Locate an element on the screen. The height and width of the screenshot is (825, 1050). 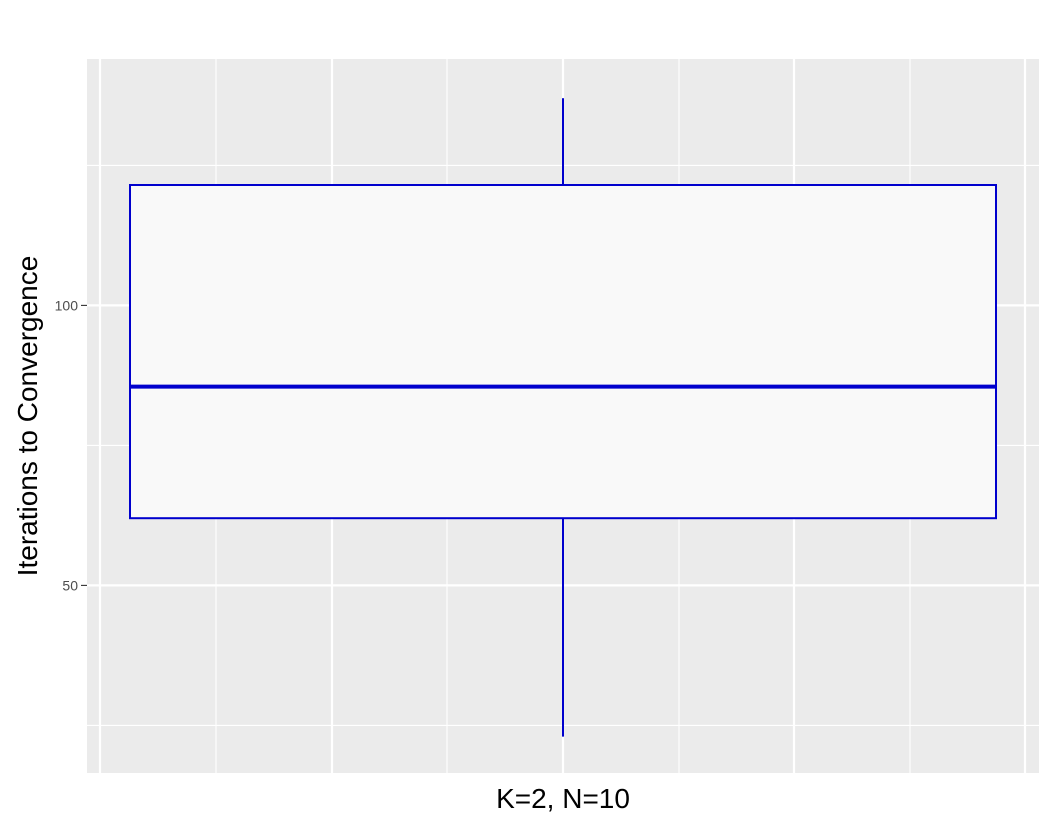
y-tick-label: 50 is located at coordinates (70, 585).